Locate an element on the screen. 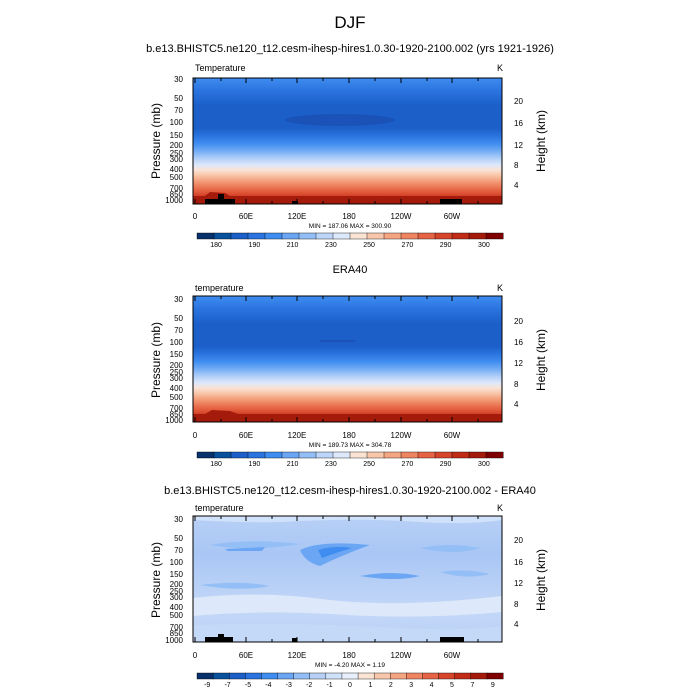  surface-warm-region is located at coordinates (347, 416).